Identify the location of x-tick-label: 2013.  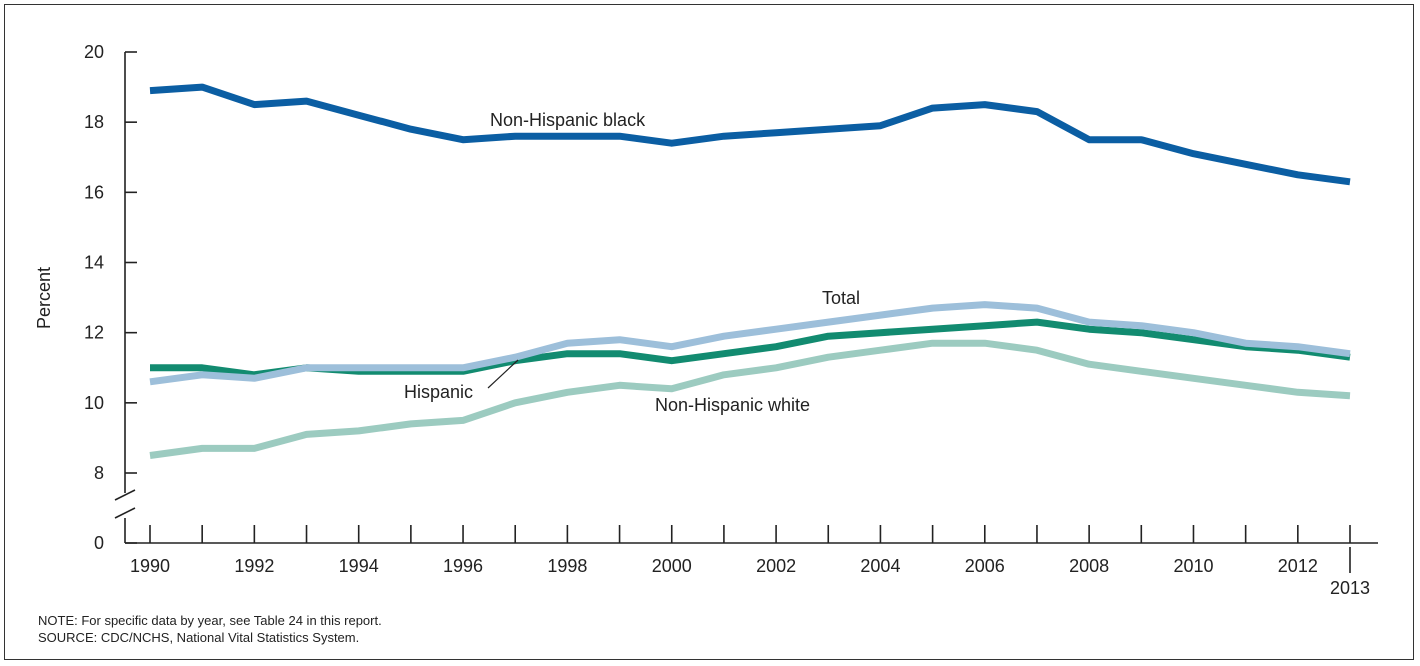
(1350, 588).